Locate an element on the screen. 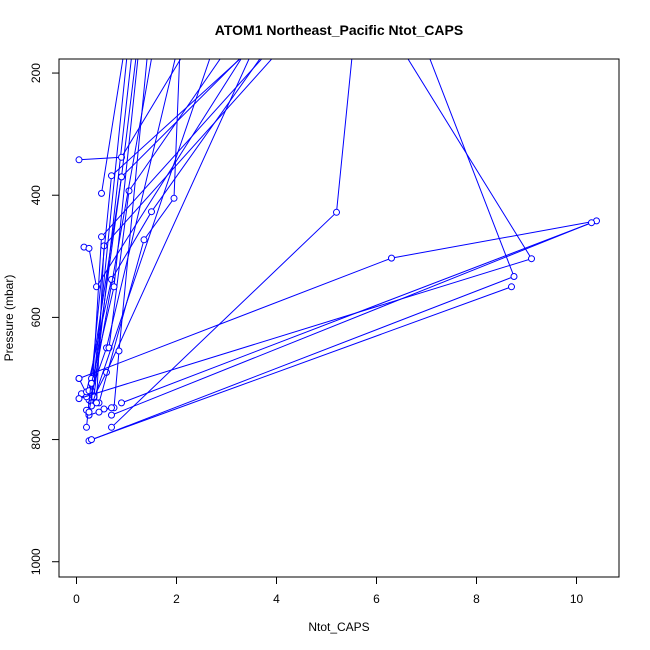 The width and height of the screenshot is (650, 650). x-axis-label: Ntot_CAPS is located at coordinates (338, 627).